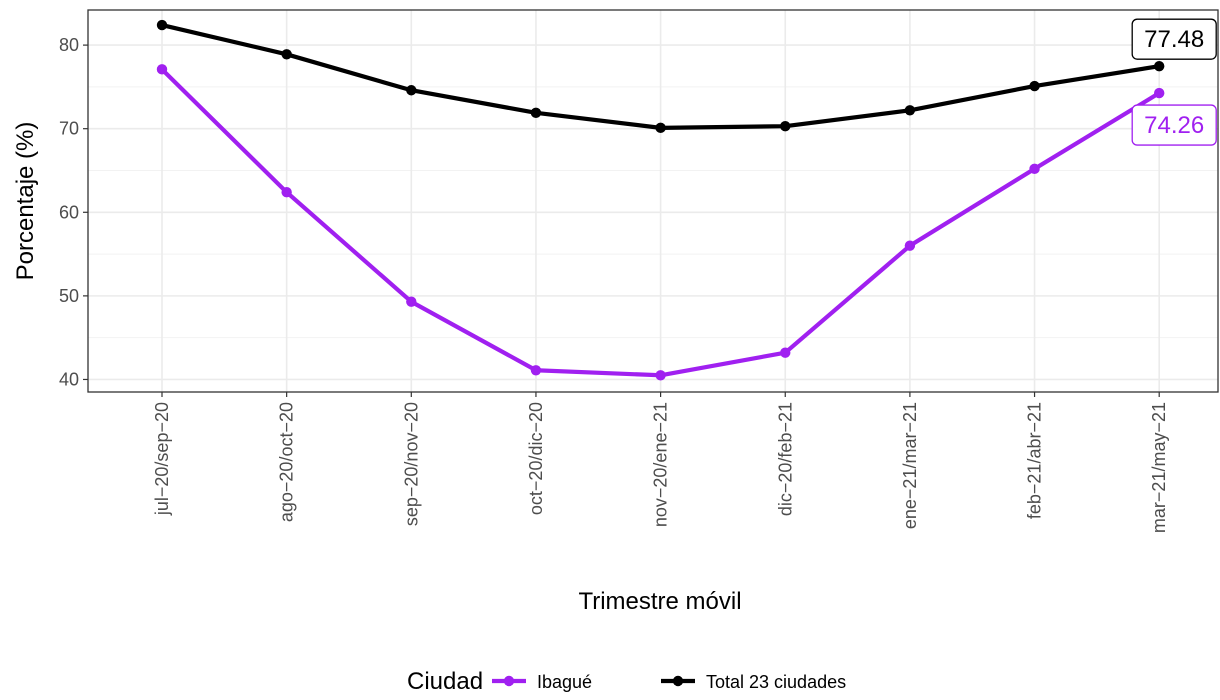 Image resolution: width=1220 pixels, height=700 pixels. I want to click on x-tick-label: sep−20/nov−20, so click(411, 464).